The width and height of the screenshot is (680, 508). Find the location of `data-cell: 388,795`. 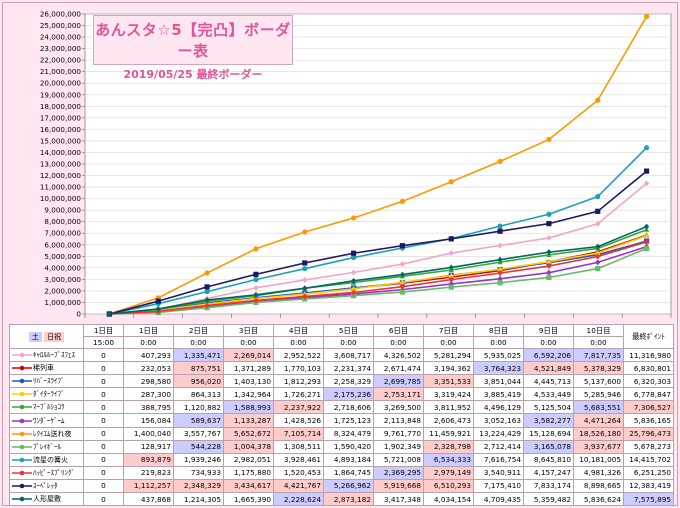

data-cell: 388,795 is located at coordinates (148, 407).